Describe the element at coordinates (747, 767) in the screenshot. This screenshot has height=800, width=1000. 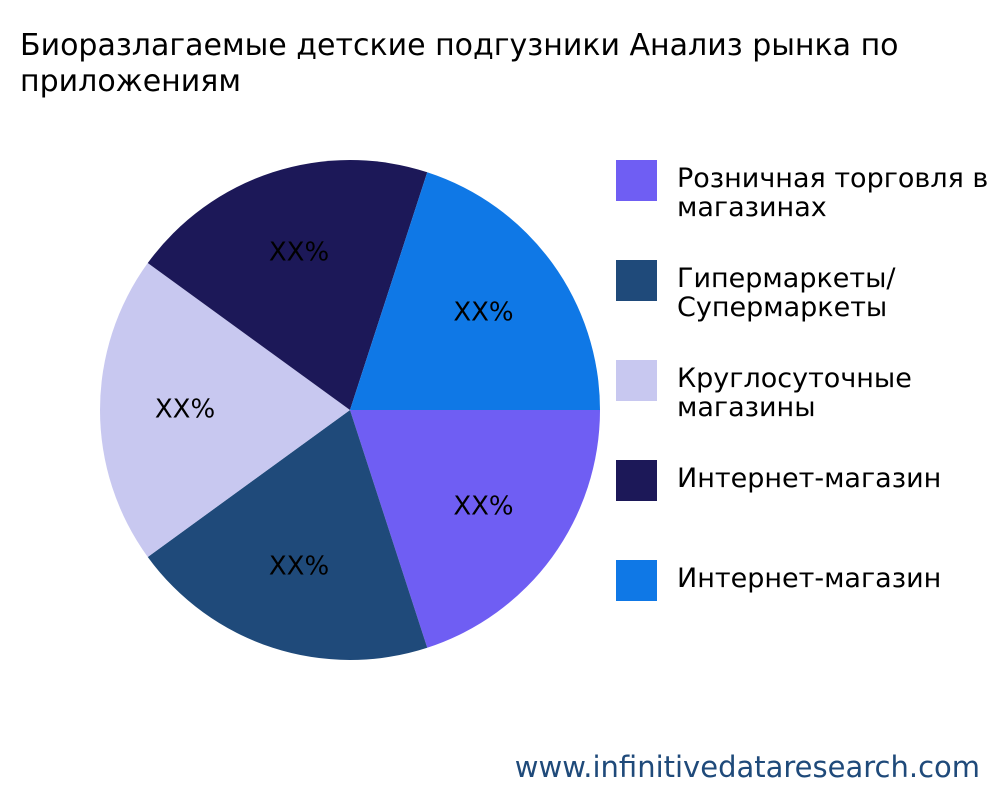
I see `watermark: www.infinitivedataresearch.com` at that location.